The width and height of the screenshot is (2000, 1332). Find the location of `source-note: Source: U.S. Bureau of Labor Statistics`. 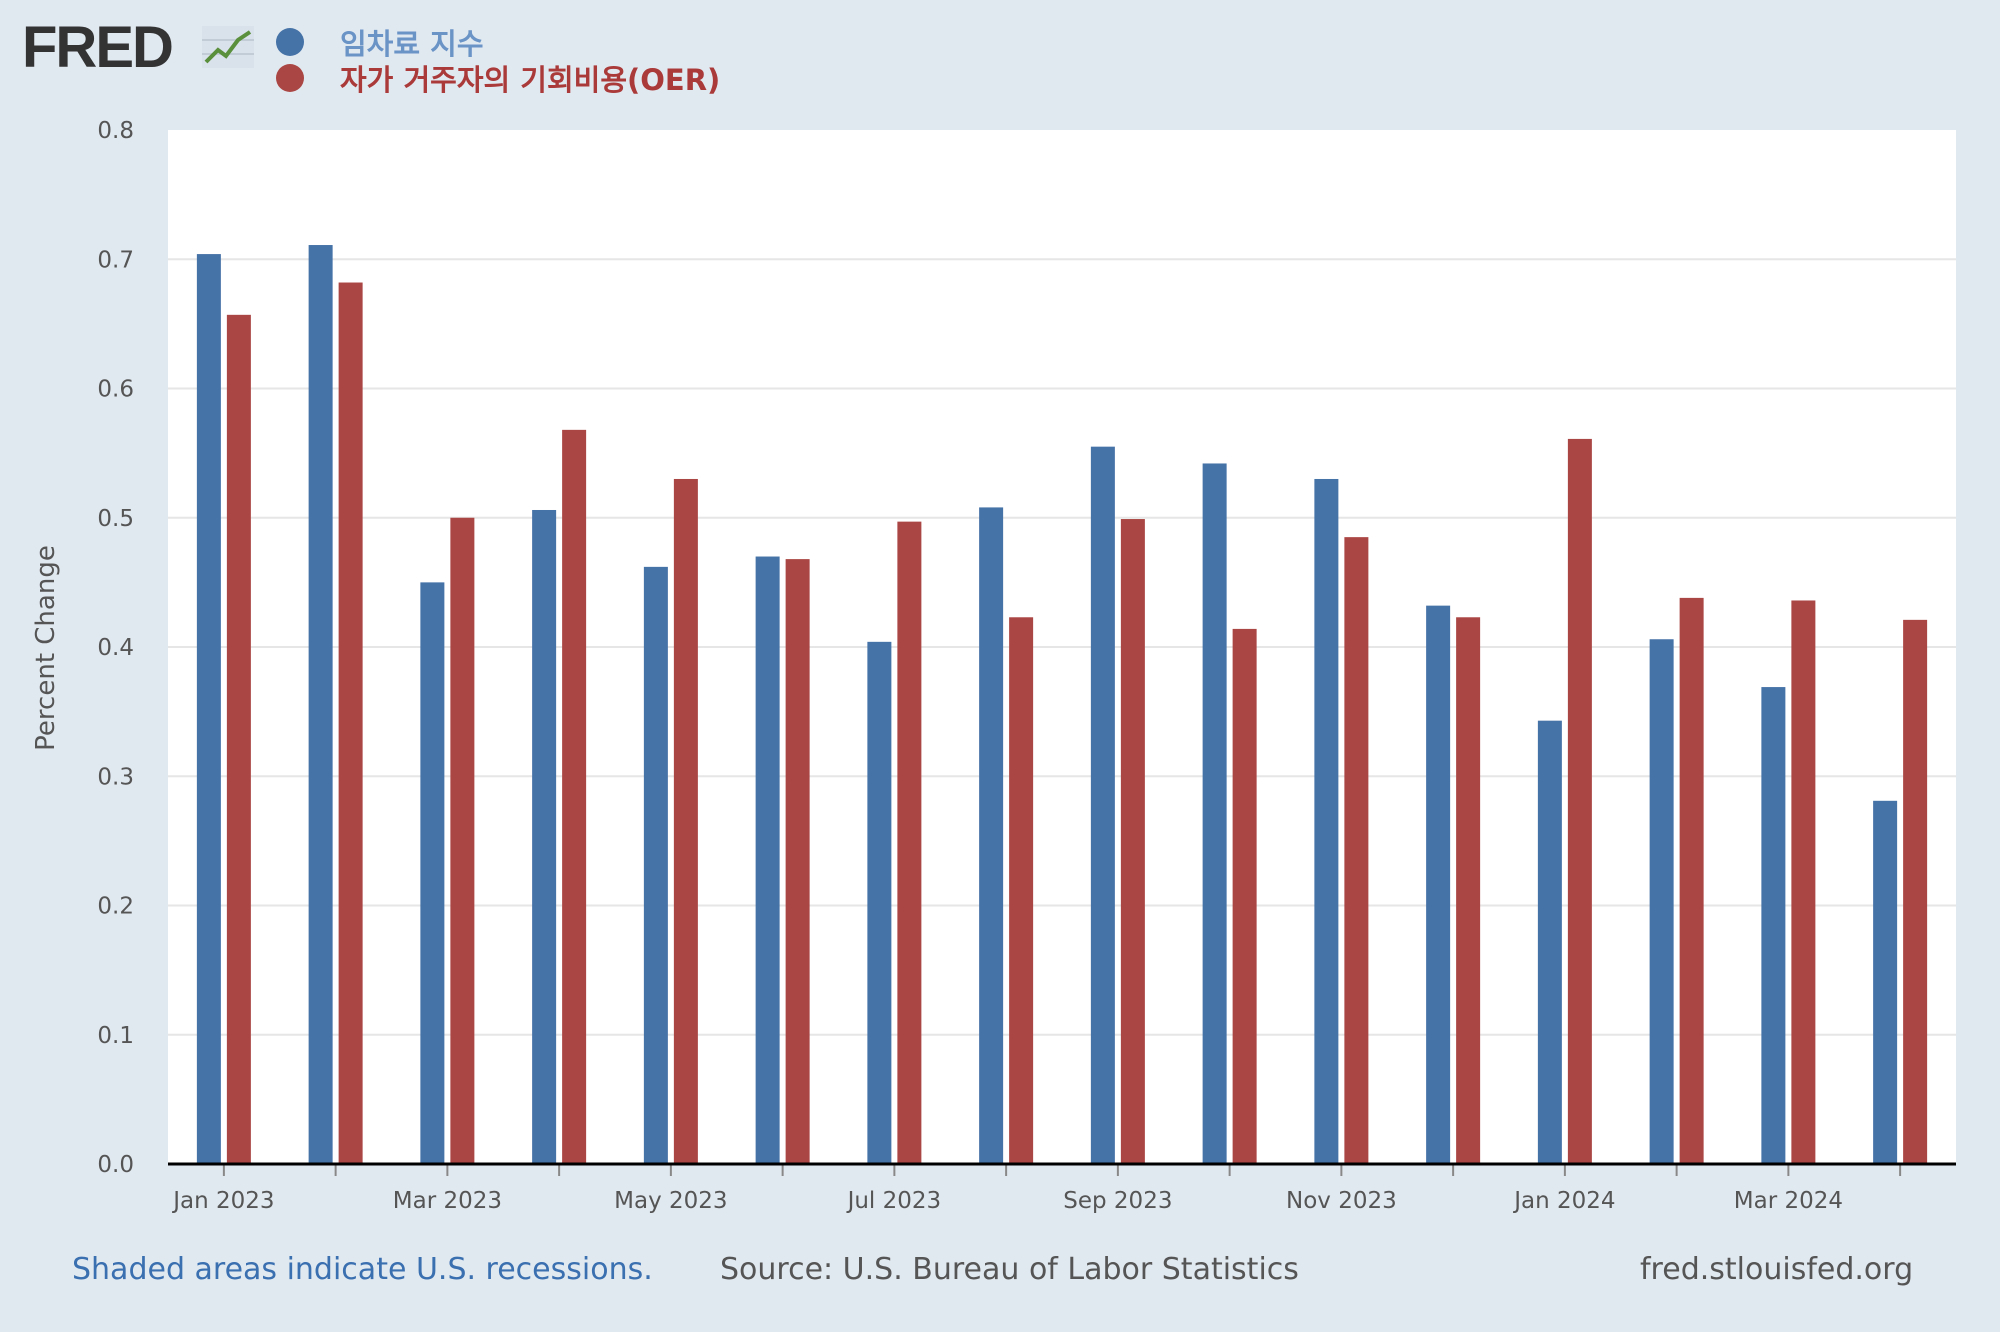

source-note: Source: U.S. Bureau of Labor Statistics is located at coordinates (1009, 1269).